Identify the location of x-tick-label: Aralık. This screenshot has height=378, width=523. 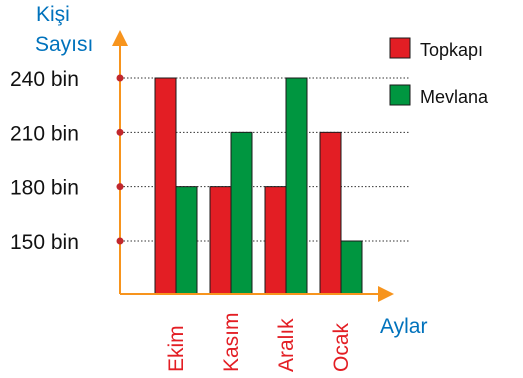
(286, 345).